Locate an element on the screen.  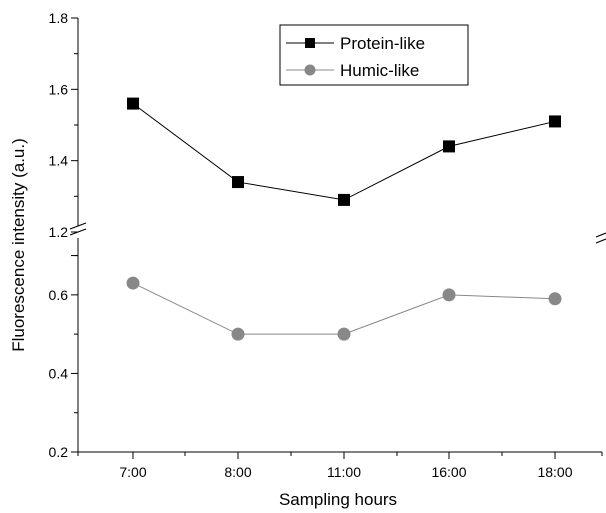
x-axis-title: Sampling hours is located at coordinates (338, 499).